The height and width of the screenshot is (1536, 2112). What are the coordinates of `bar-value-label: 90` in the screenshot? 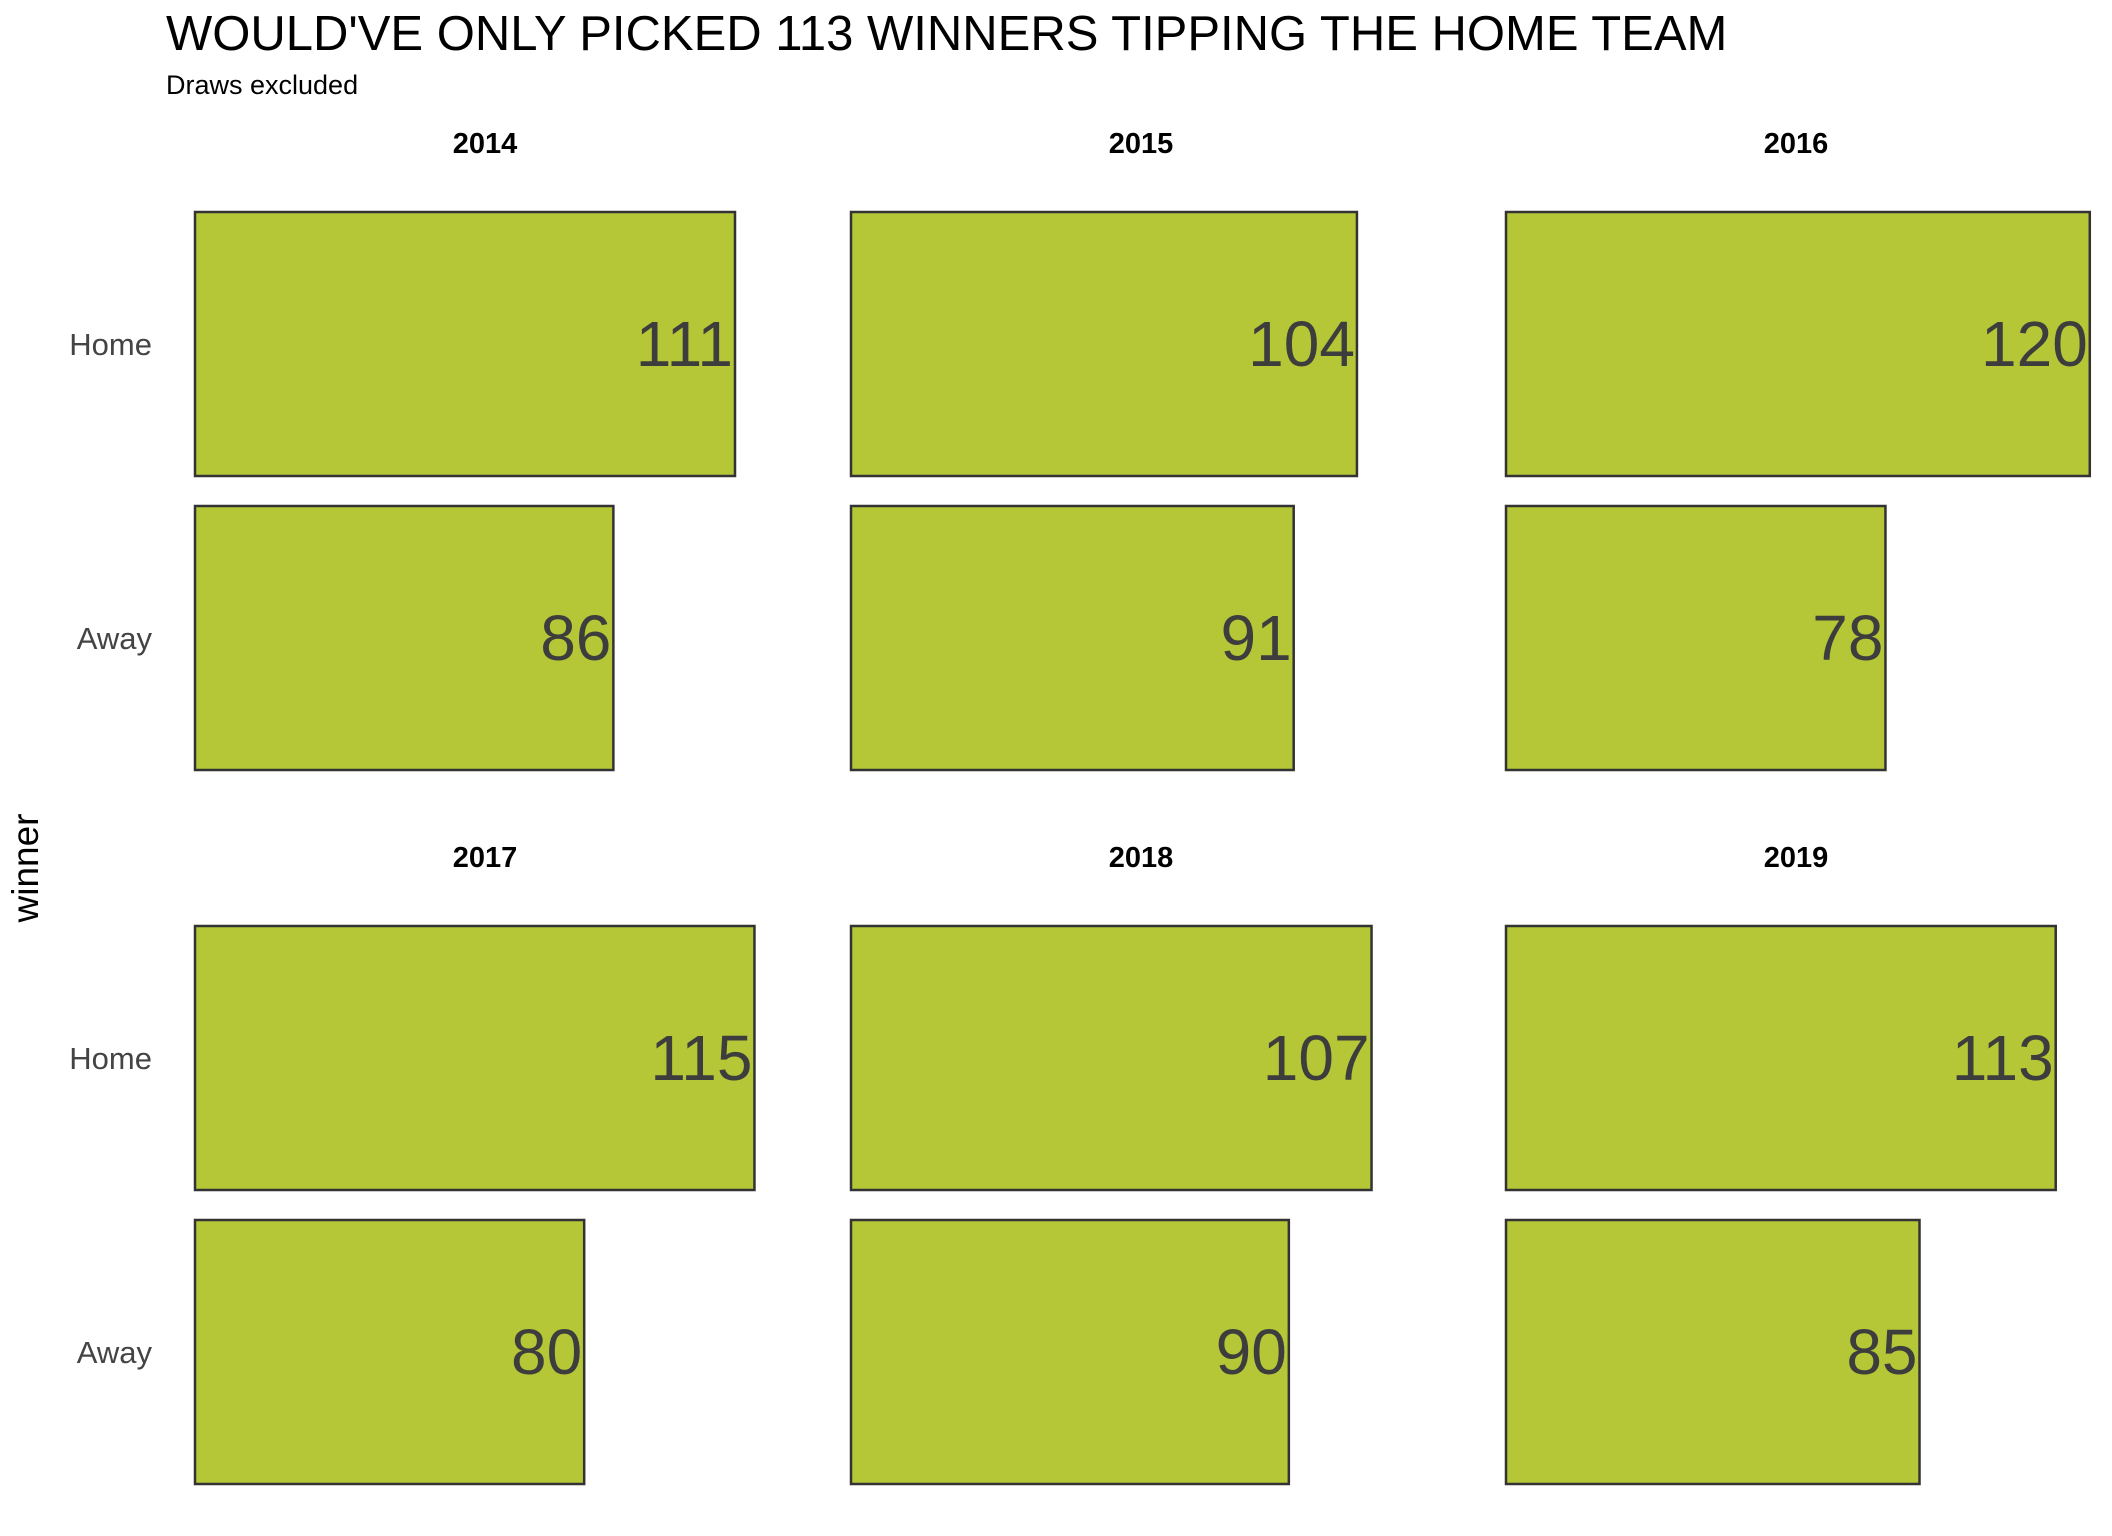 It's located at (1251, 1352).